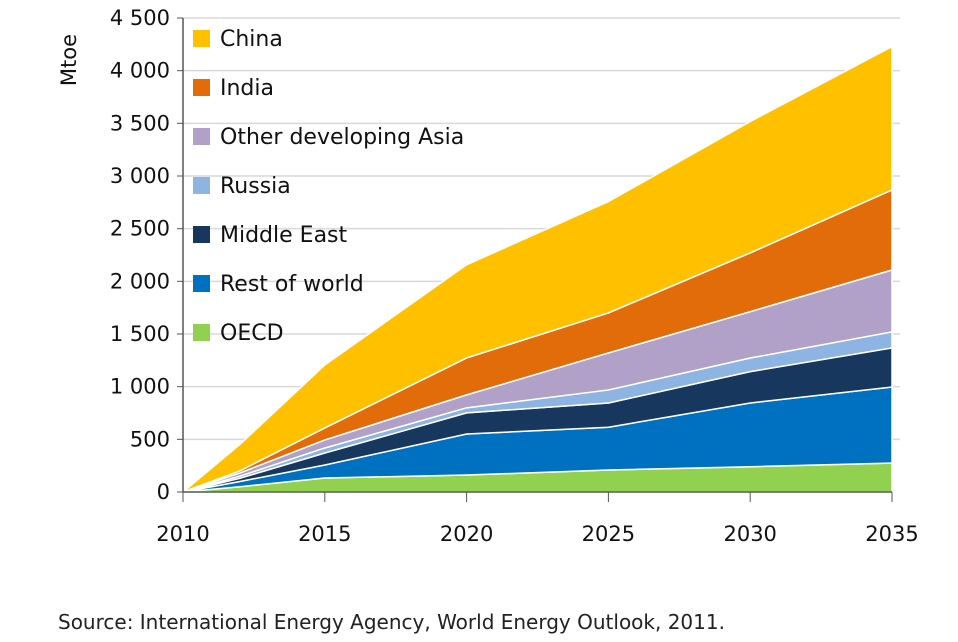 The height and width of the screenshot is (642, 958). I want to click on x-tick-label: 2015, so click(324, 534).